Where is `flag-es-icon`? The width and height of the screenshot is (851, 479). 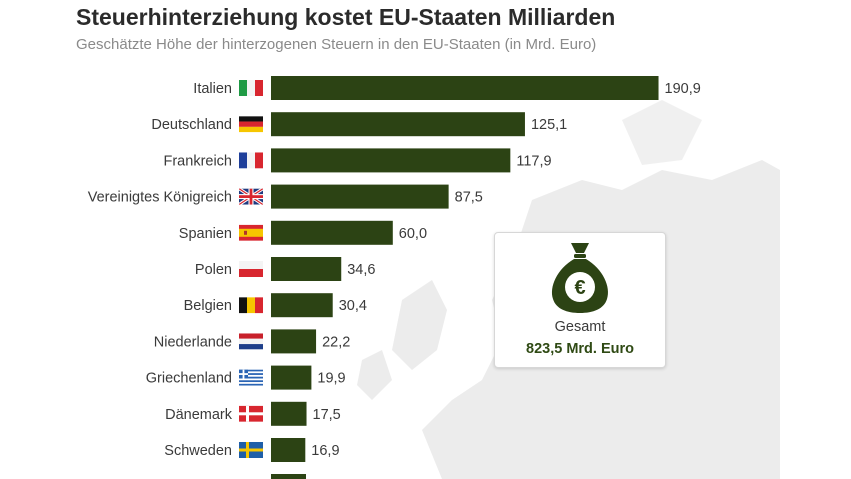
flag-es-icon is located at coordinates (251, 232).